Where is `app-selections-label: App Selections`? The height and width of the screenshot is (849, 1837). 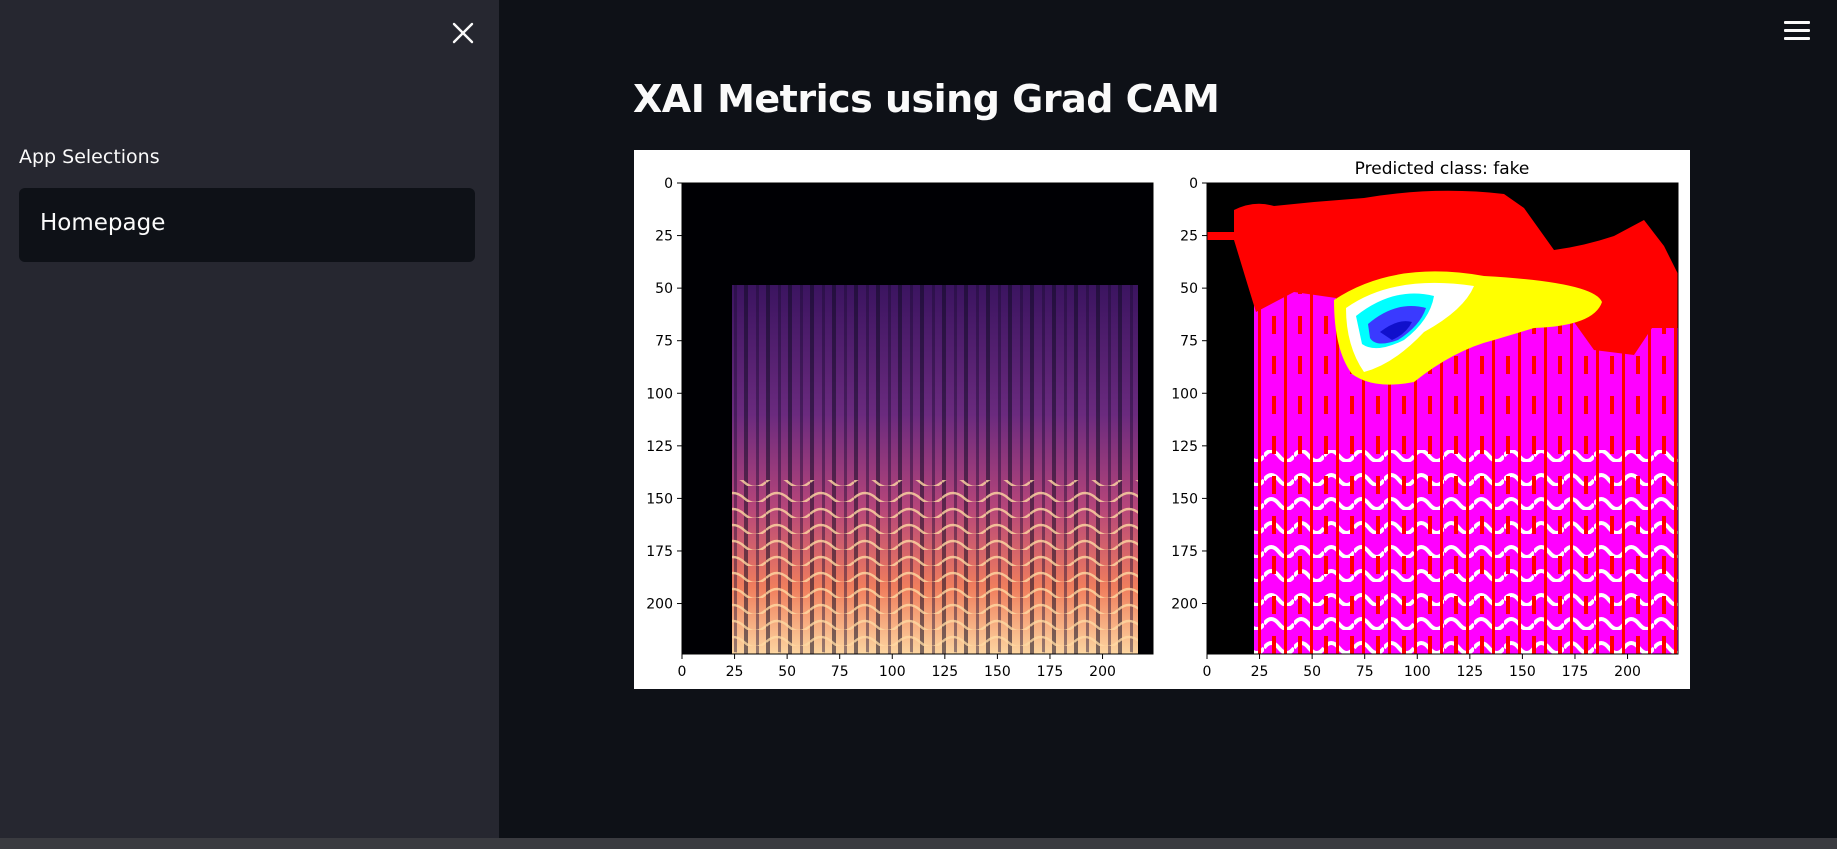 app-selections-label: App Selections is located at coordinates (89, 157).